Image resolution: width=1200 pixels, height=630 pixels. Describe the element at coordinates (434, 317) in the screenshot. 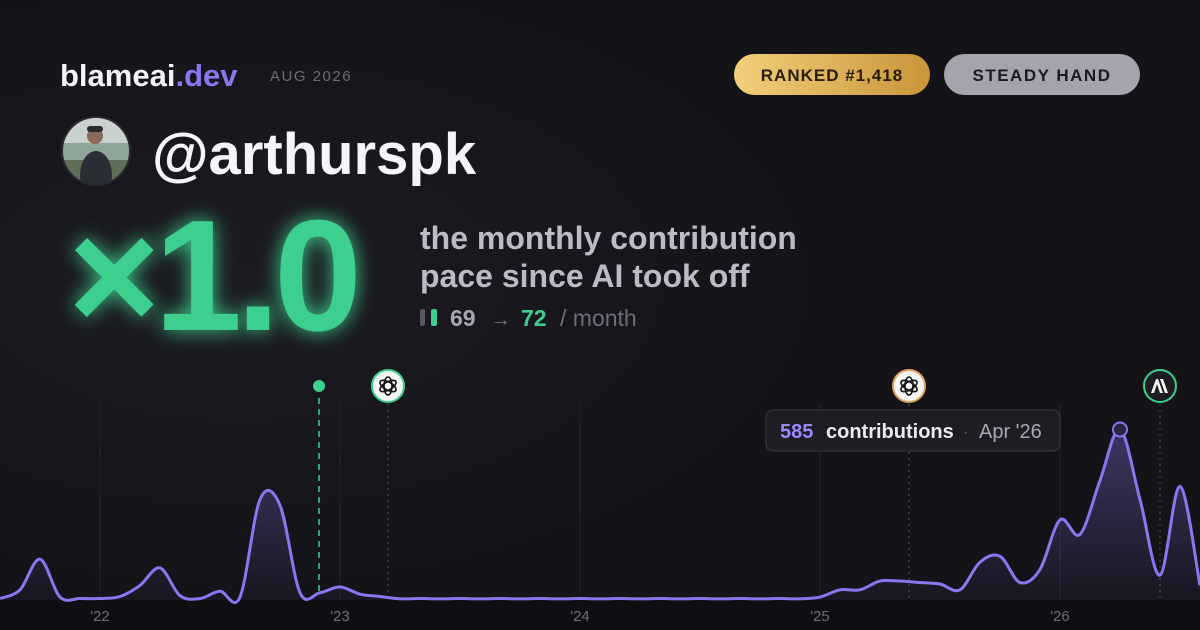

I see `after-swatch` at that location.